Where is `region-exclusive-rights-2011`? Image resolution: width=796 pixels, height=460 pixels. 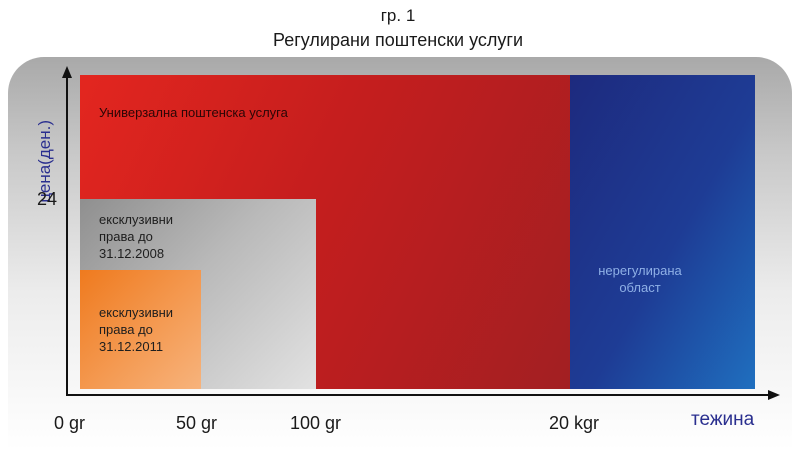
region-exclusive-rights-2011 is located at coordinates (140, 329).